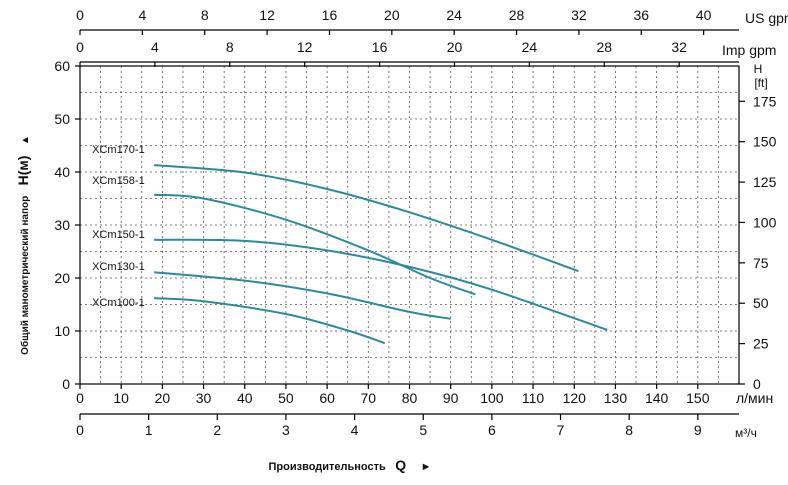  What do you see at coordinates (410, 398) in the screenshot?
I see `lpm-axis-tick-label: 80` at bounding box center [410, 398].